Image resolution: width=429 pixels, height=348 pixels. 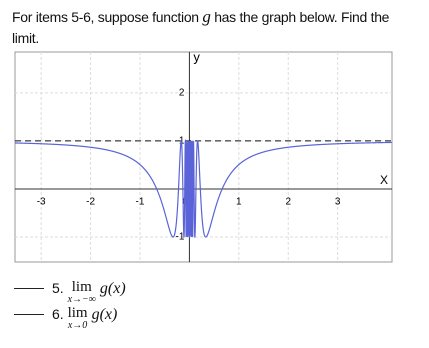 What do you see at coordinates (77, 325) in the screenshot?
I see `limit-subscript: x→0` at bounding box center [77, 325].